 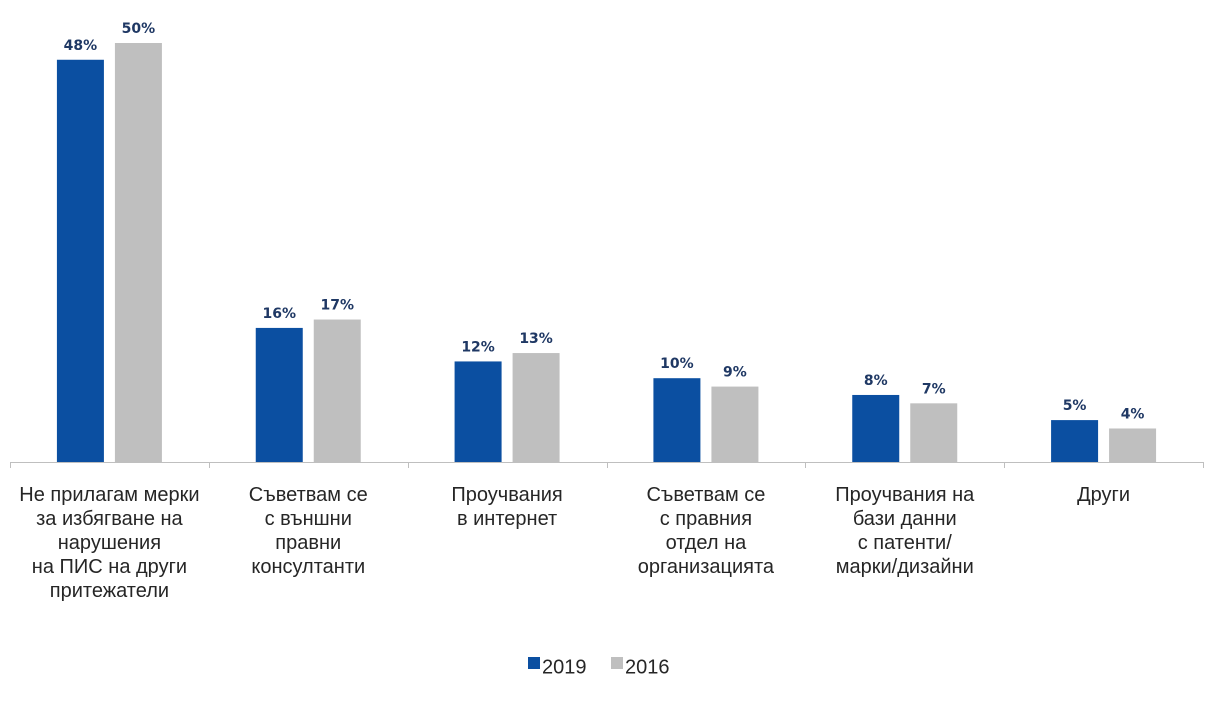 I want to click on legend-label-2016: 2016, so click(x=647, y=667).